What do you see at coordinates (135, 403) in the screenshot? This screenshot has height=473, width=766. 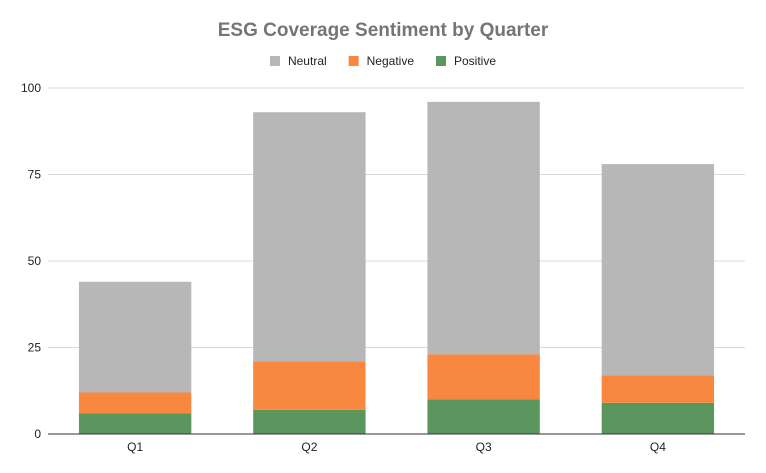 I see `bar-negative-q1` at bounding box center [135, 403].